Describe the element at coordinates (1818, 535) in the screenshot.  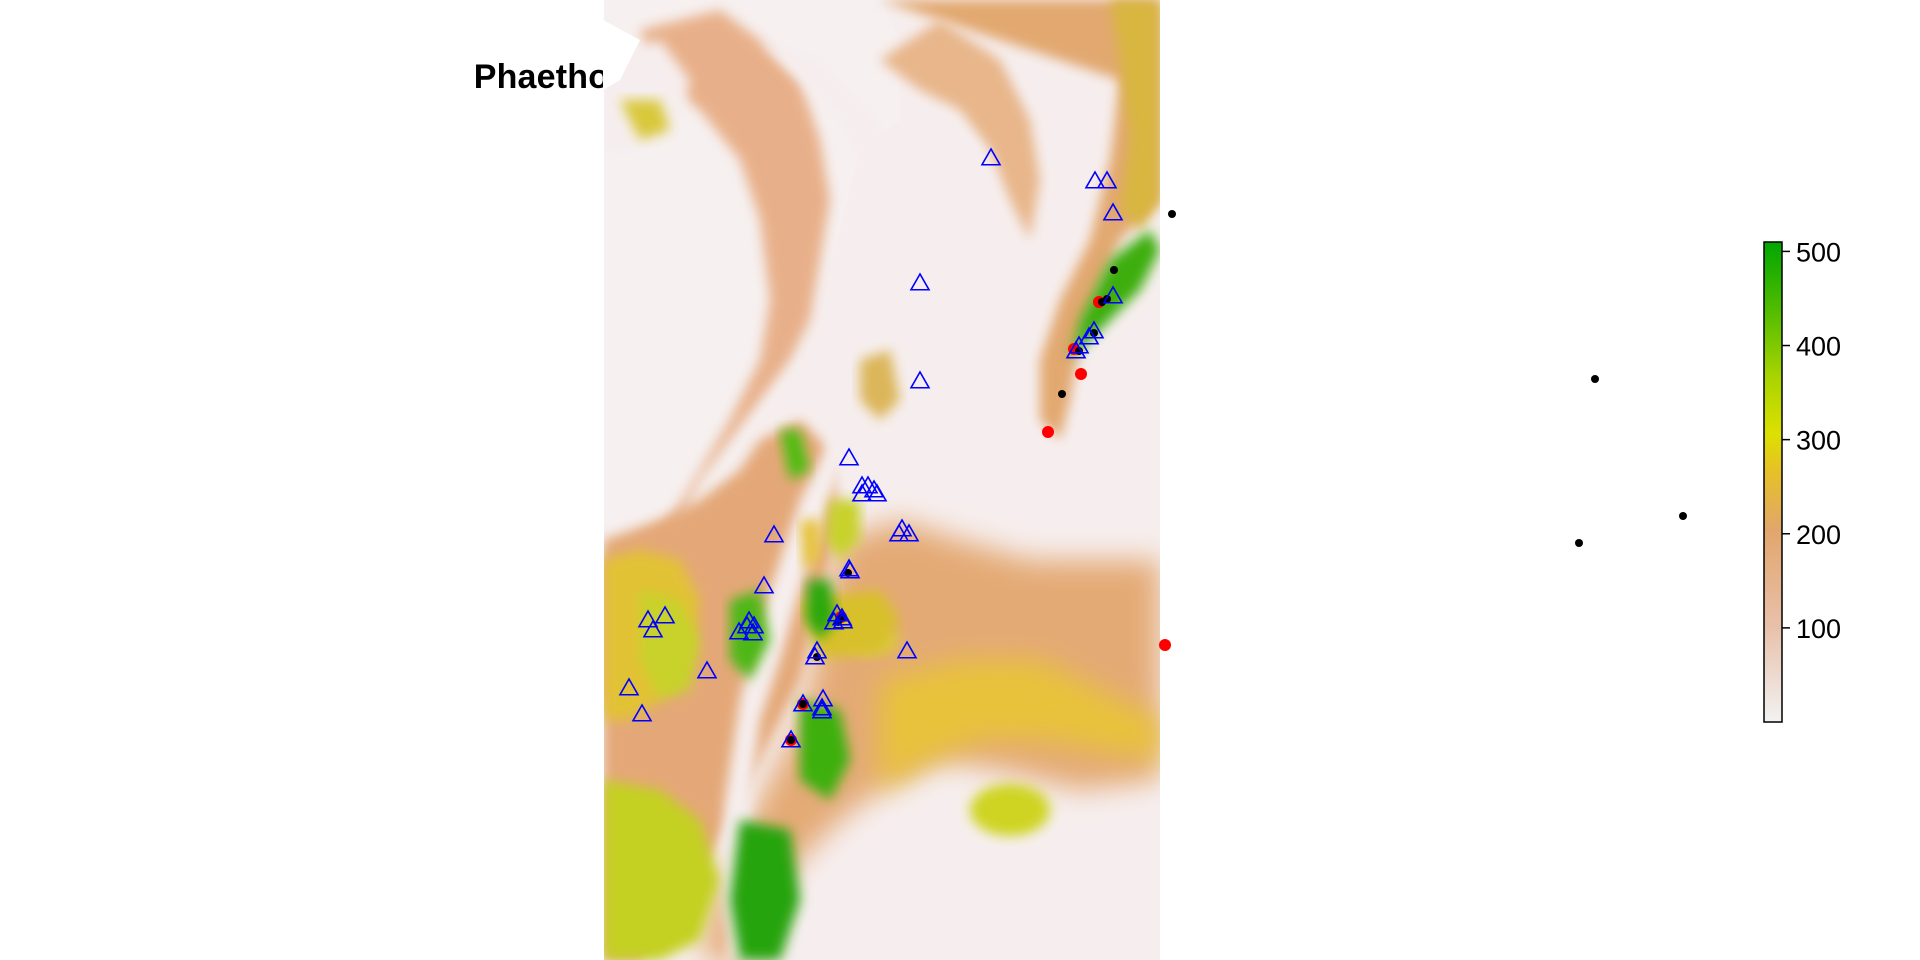
I see `legend-tick-label: 200` at that location.